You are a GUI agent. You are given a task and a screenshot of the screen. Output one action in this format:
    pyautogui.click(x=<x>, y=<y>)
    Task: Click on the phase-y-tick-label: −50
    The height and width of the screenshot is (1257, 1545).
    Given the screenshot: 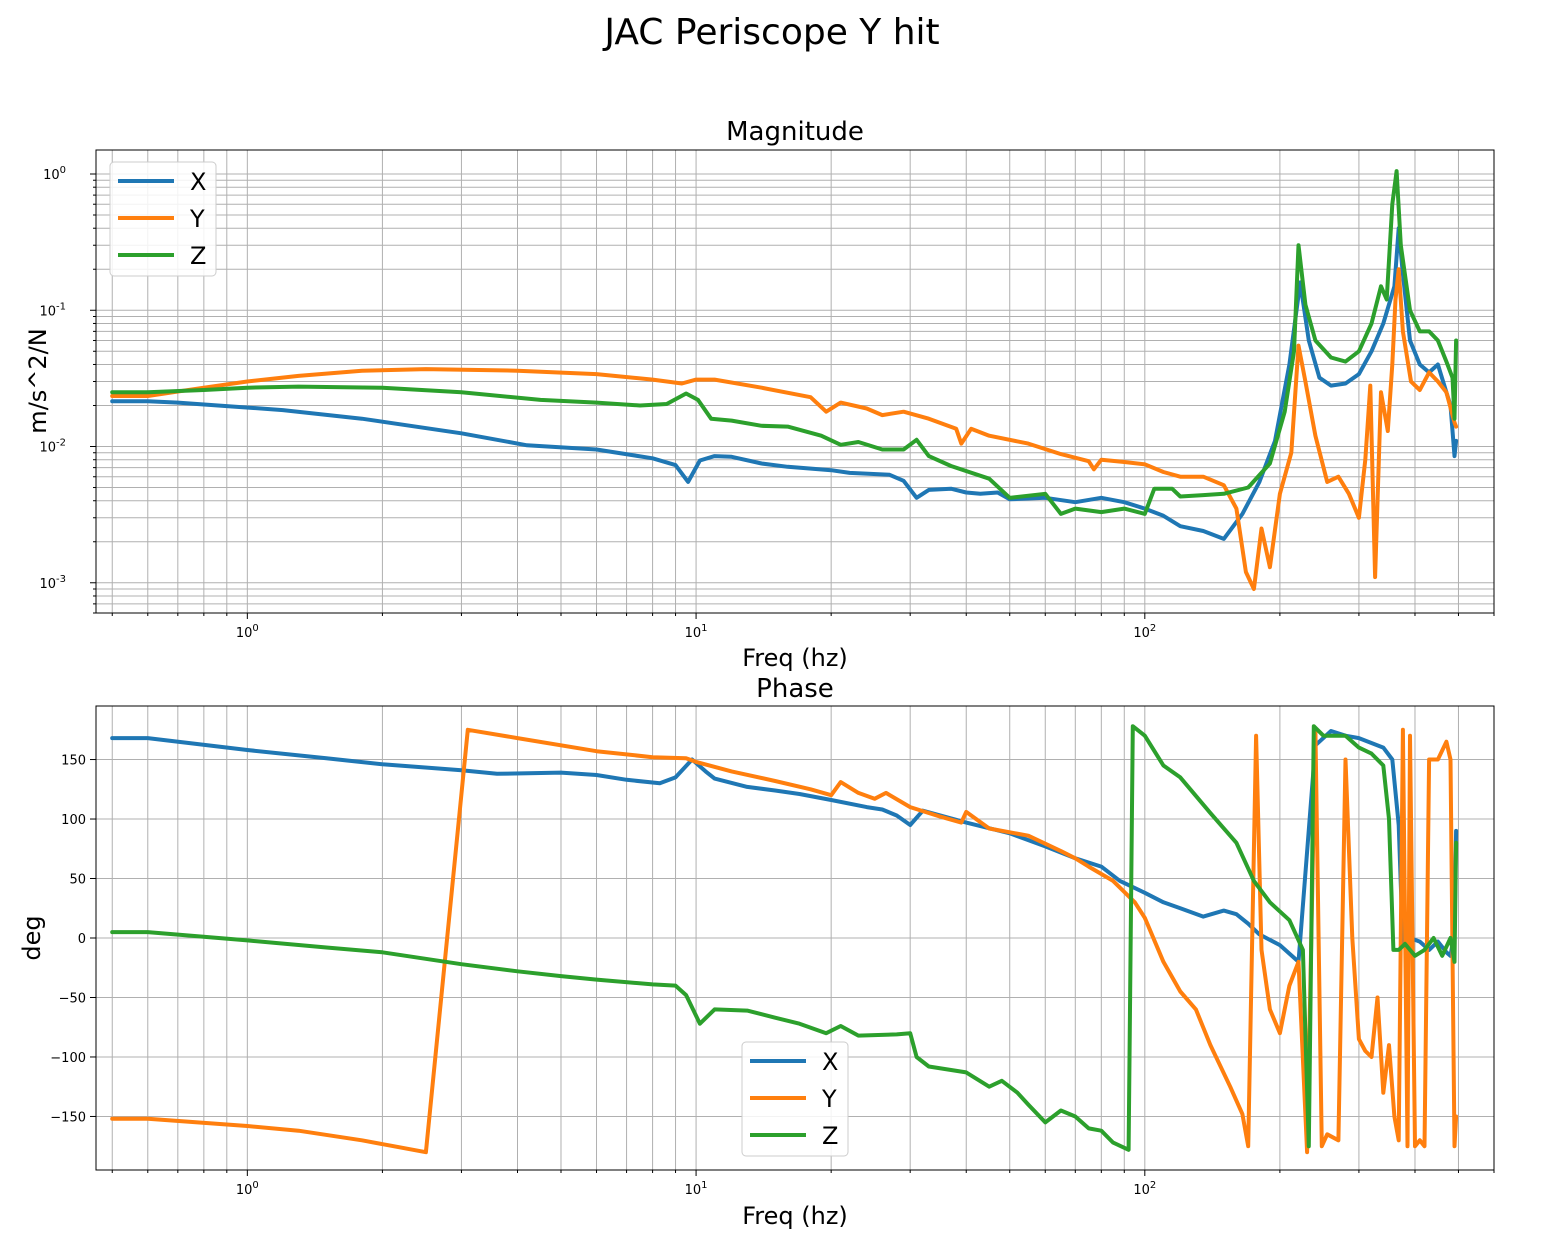 What is the action you would take?
    pyautogui.click(x=72, y=998)
    